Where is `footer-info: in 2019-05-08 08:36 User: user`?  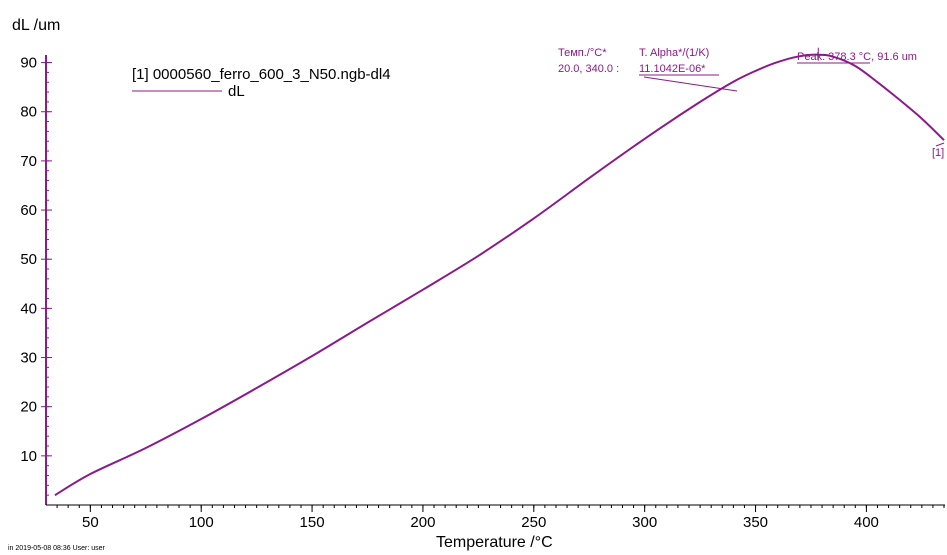
footer-info: in 2019-05-08 08:36 User: user is located at coordinates (56, 548).